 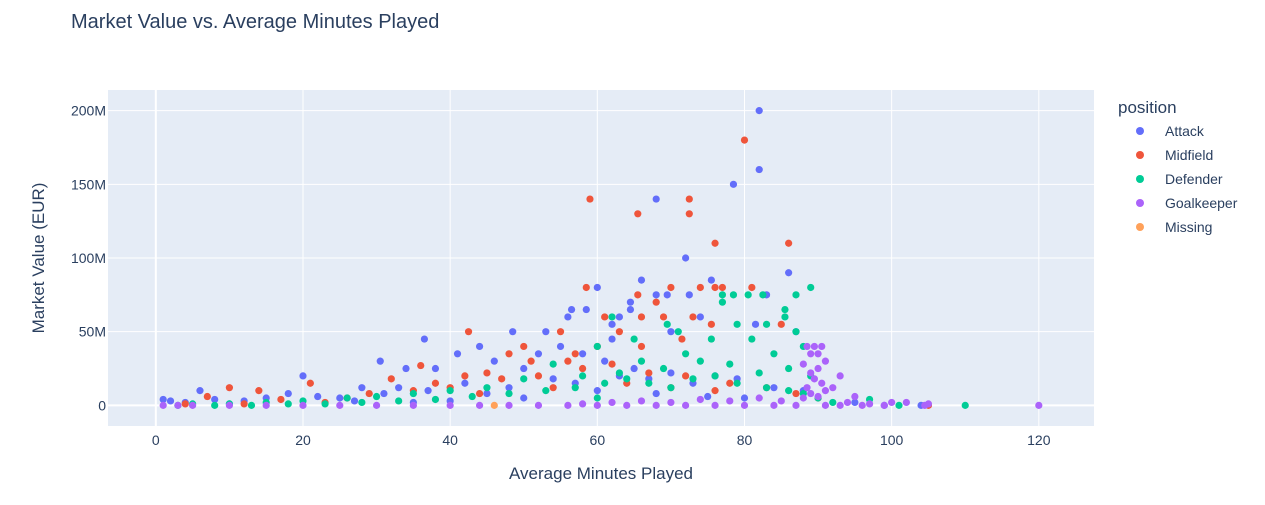 What do you see at coordinates (1201, 203) in the screenshot?
I see `legend-label: Goalkeeper` at bounding box center [1201, 203].